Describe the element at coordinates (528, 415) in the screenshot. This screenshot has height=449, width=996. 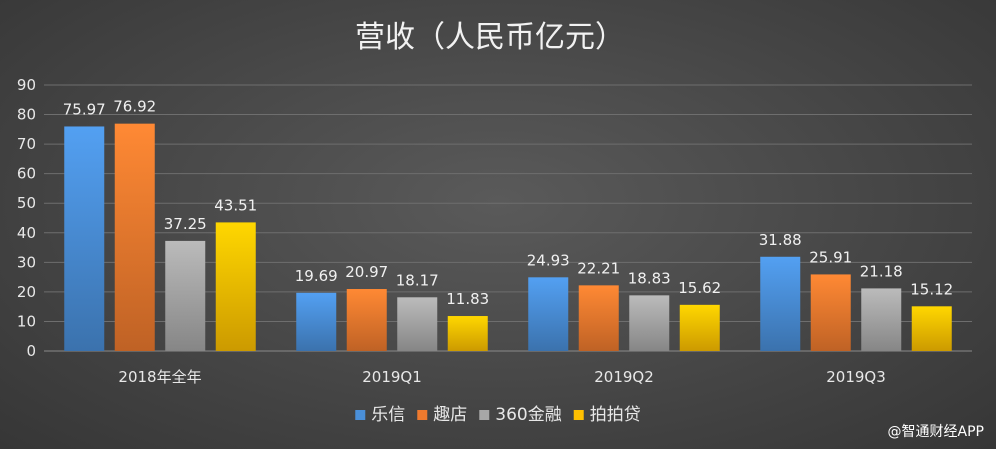
I see `legend-label: 360金融` at that location.